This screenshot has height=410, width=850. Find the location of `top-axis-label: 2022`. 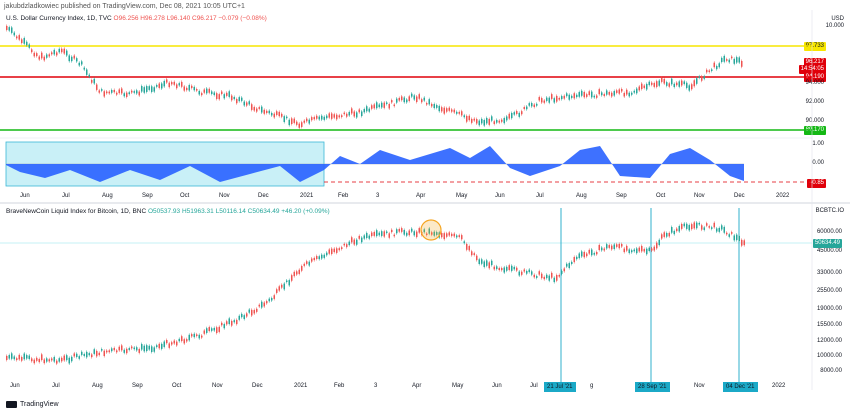

top-axis-label: 2022 is located at coordinates (783, 196).